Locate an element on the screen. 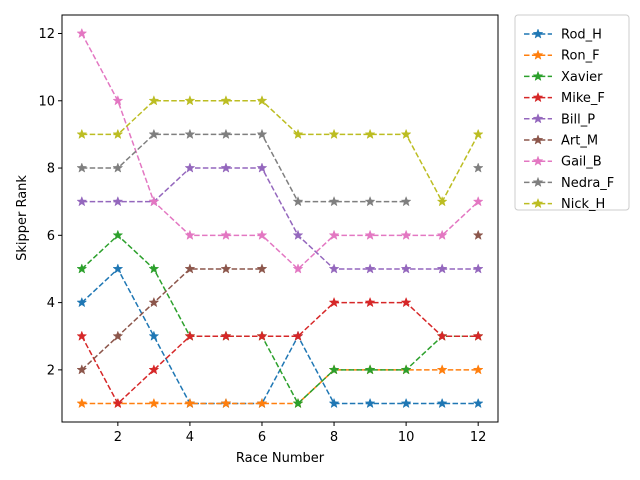 The image size is (640, 480). legend-item-nick-h: Nick_H is located at coordinates (564, 204).